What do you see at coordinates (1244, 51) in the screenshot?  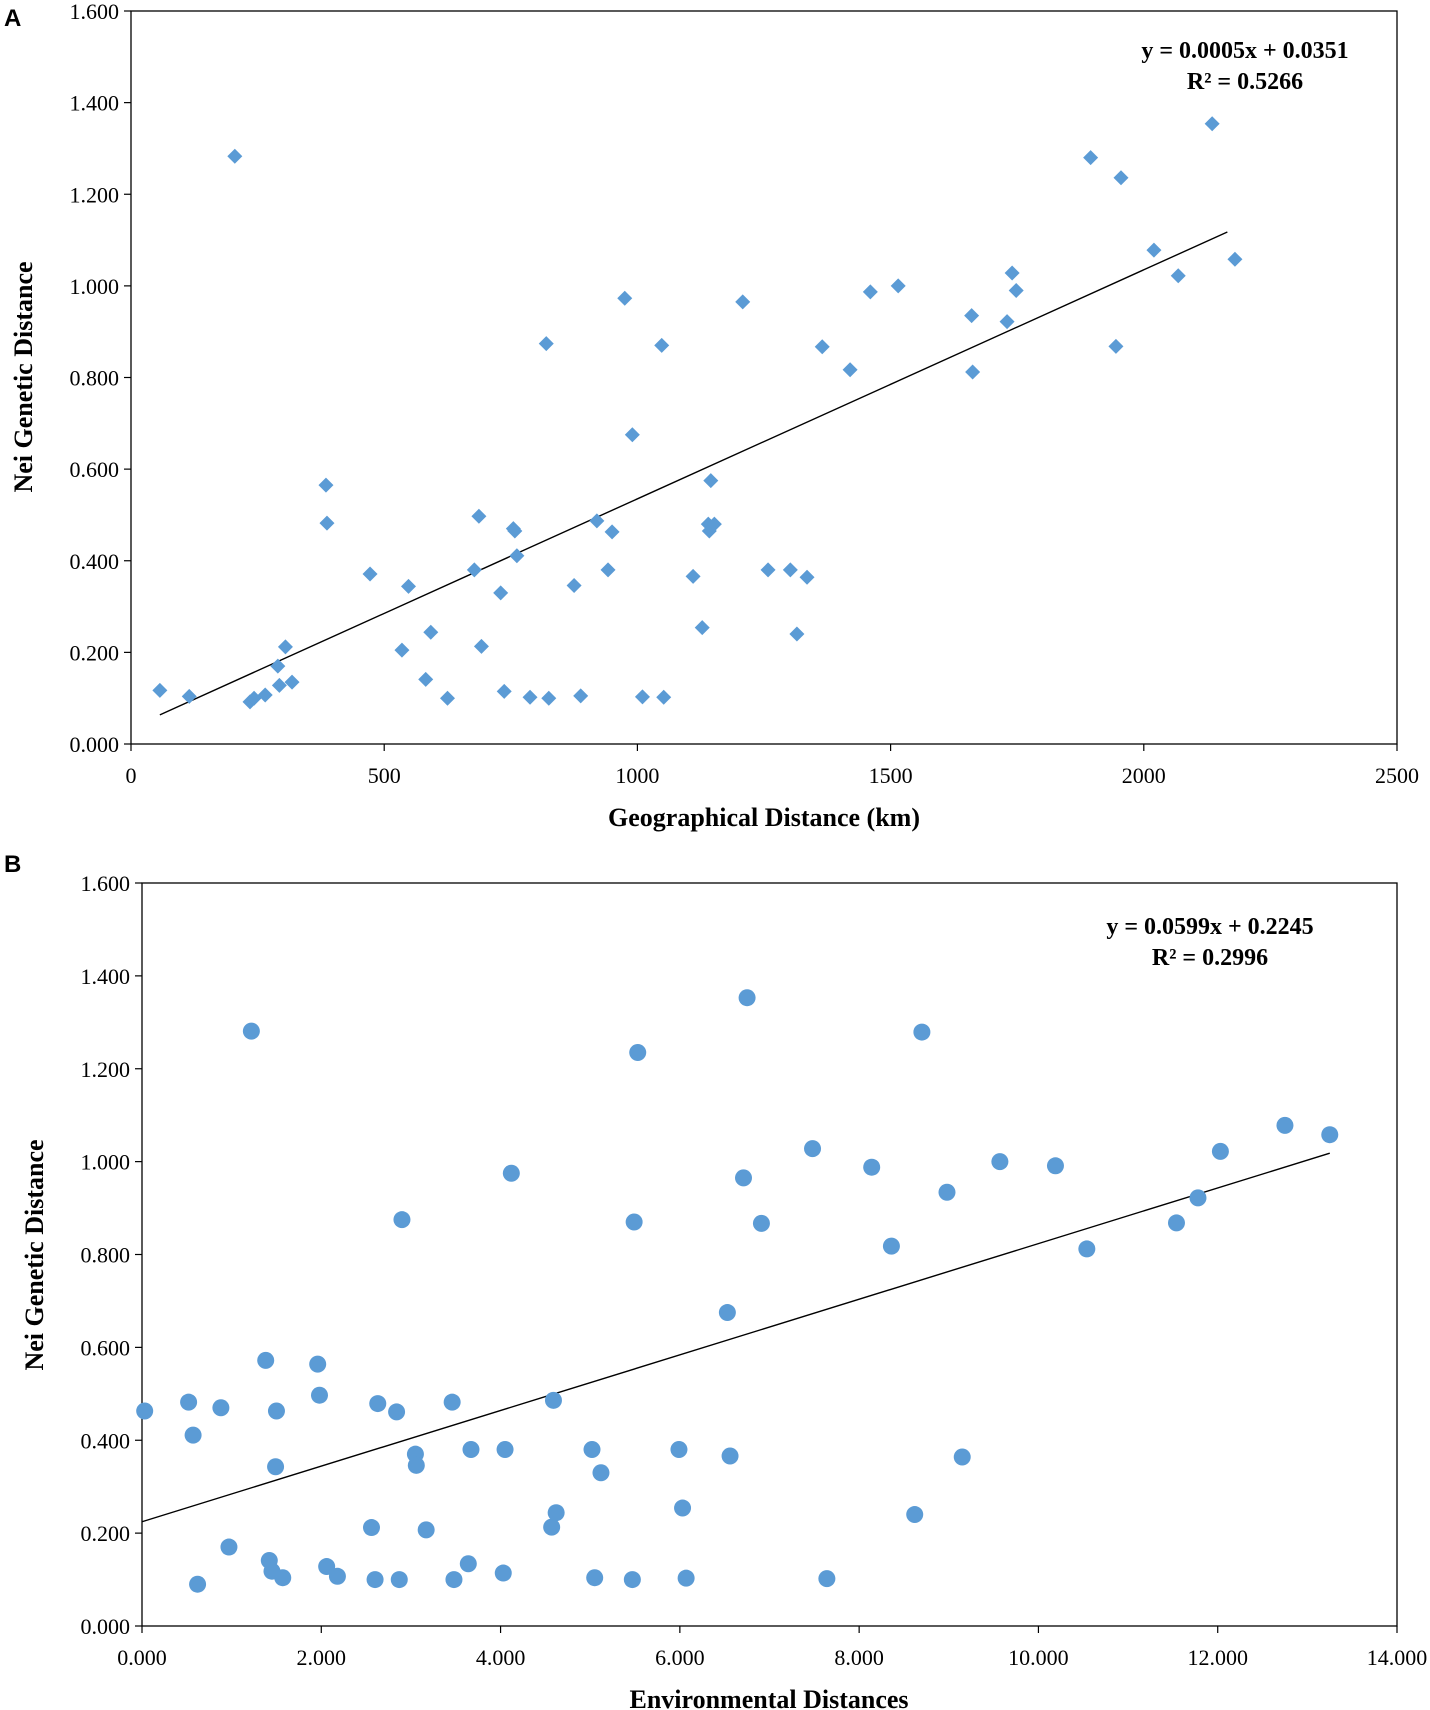 I see `equation-a: y = 0.0005x + 0.0351` at bounding box center [1244, 51].